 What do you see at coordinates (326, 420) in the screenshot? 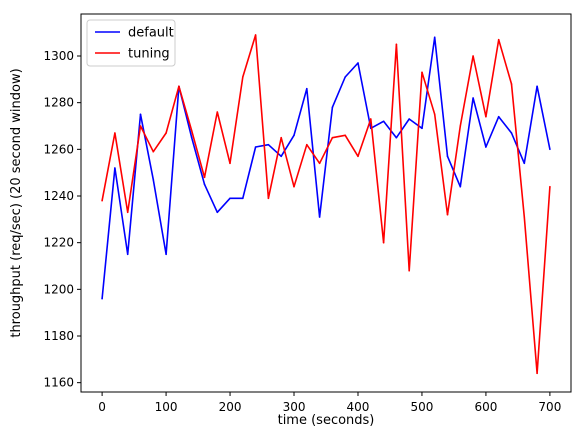
I see `x-axis-label: time (seconds)` at bounding box center [326, 420].